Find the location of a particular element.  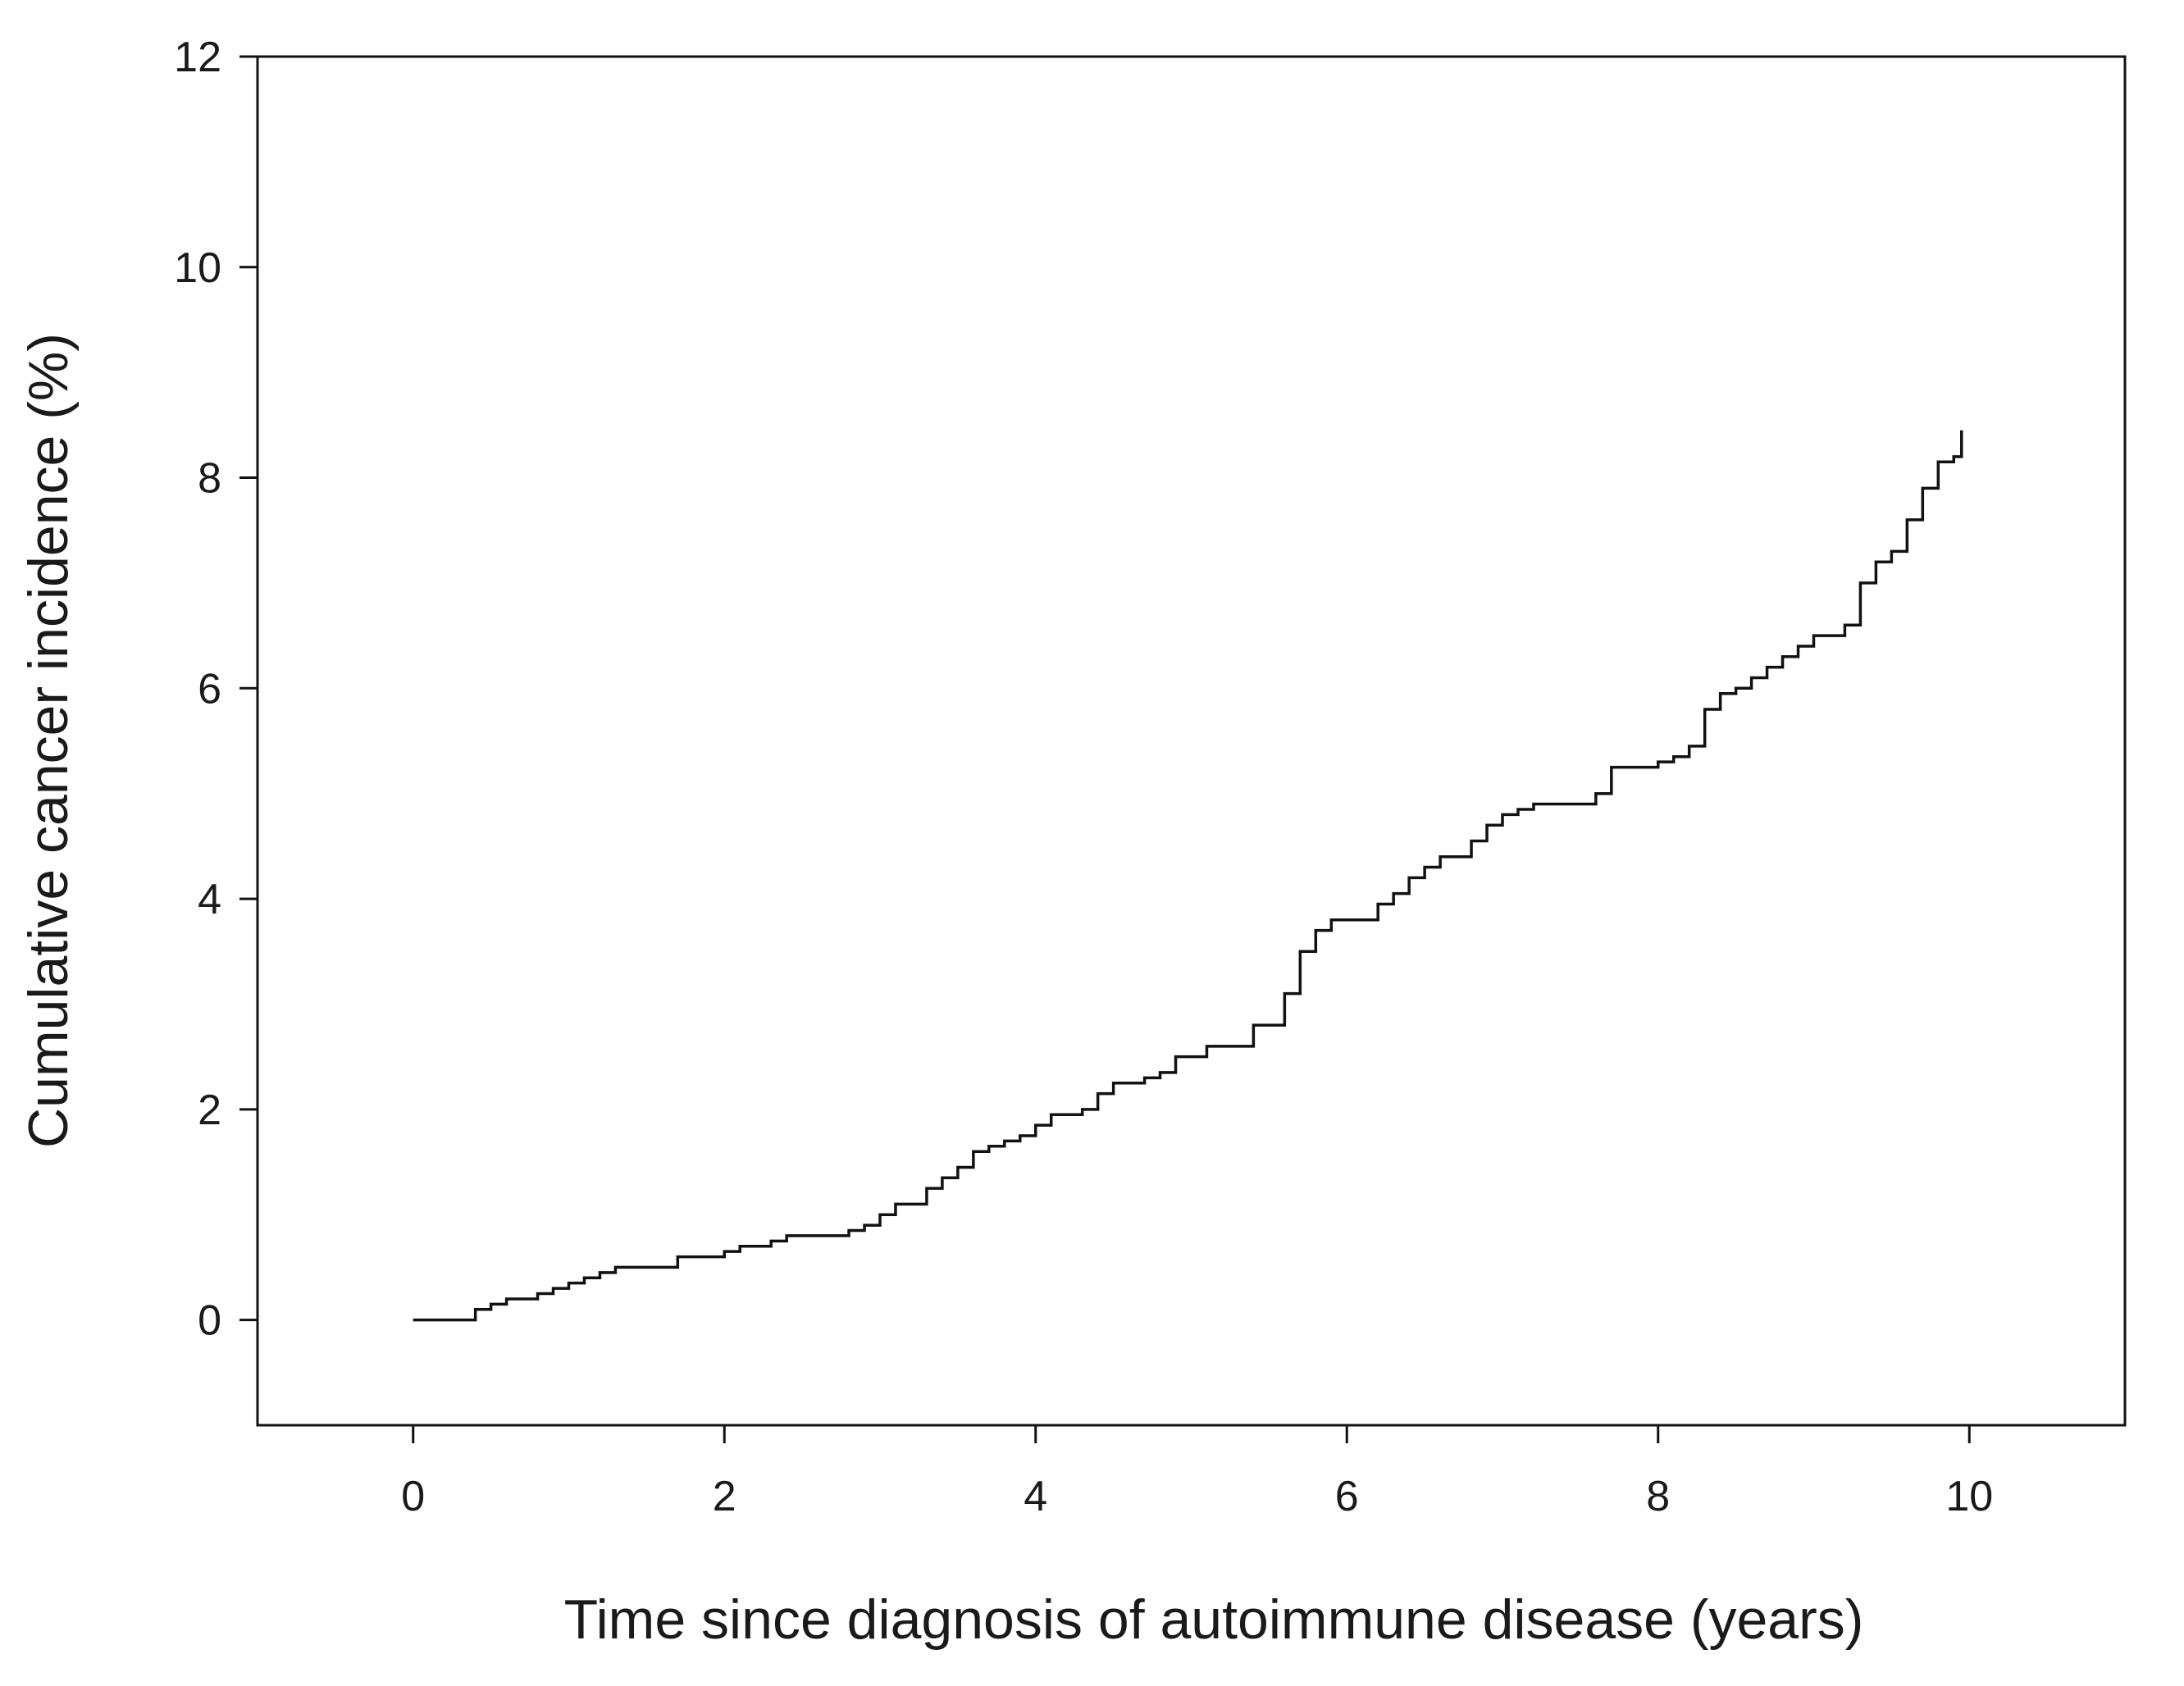

y-axis-ticks: 0 2 4 6 8 10 12 is located at coordinates (216, 689).